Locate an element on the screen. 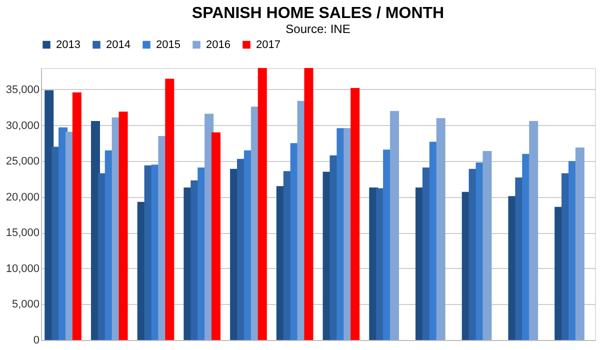 This screenshot has width=600, height=350. y-tick-label: 0 is located at coordinates (36, 340).